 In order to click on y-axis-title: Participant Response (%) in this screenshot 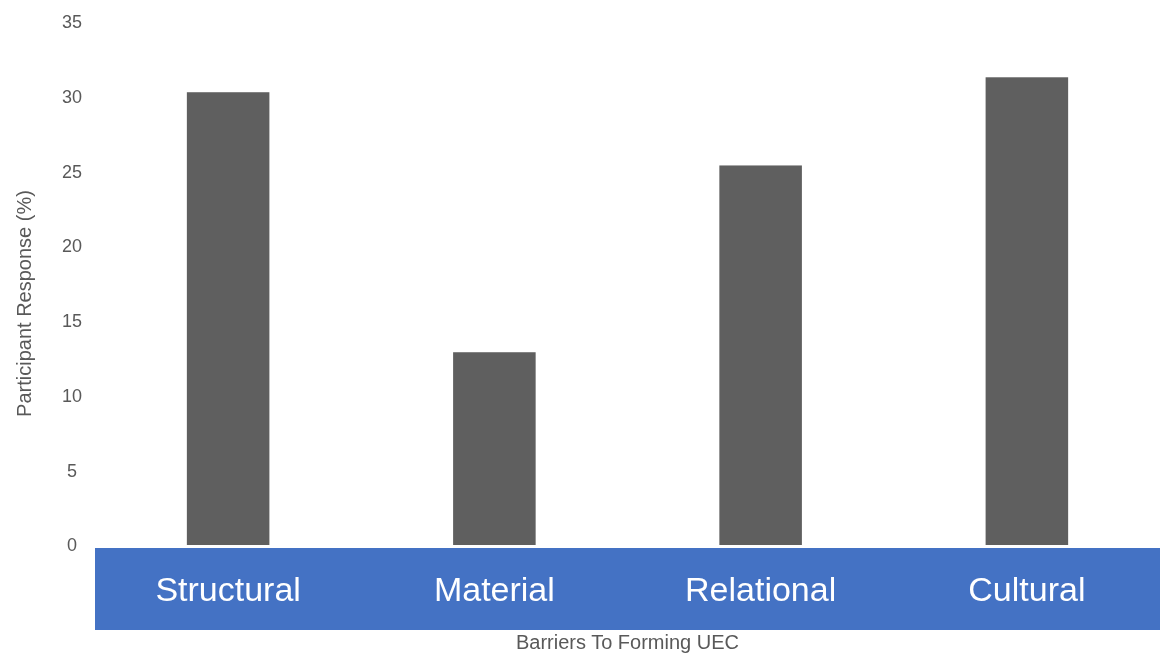, I will do `click(24, 303)`.